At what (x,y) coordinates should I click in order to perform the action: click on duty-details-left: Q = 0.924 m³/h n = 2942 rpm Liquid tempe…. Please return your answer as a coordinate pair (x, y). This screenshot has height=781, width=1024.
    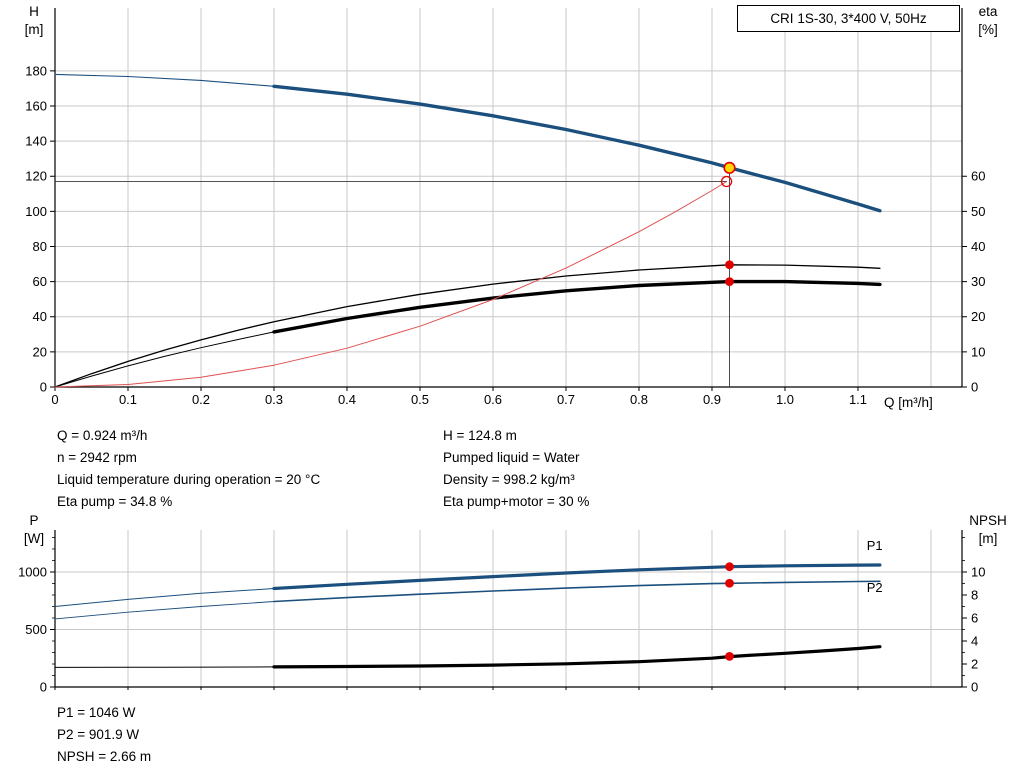
    Looking at the image, I should click on (188, 469).